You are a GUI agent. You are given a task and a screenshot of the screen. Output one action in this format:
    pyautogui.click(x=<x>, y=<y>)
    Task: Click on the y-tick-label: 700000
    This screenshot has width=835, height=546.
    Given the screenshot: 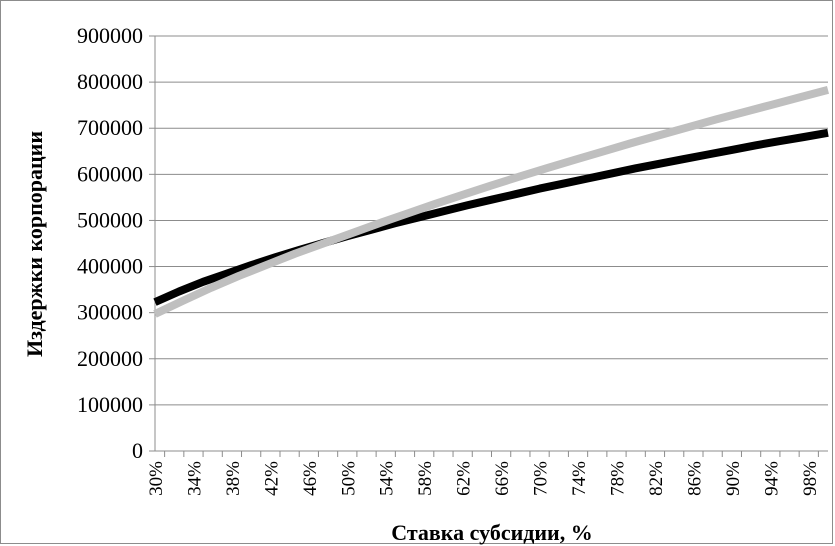 What is the action you would take?
    pyautogui.click(x=110, y=127)
    